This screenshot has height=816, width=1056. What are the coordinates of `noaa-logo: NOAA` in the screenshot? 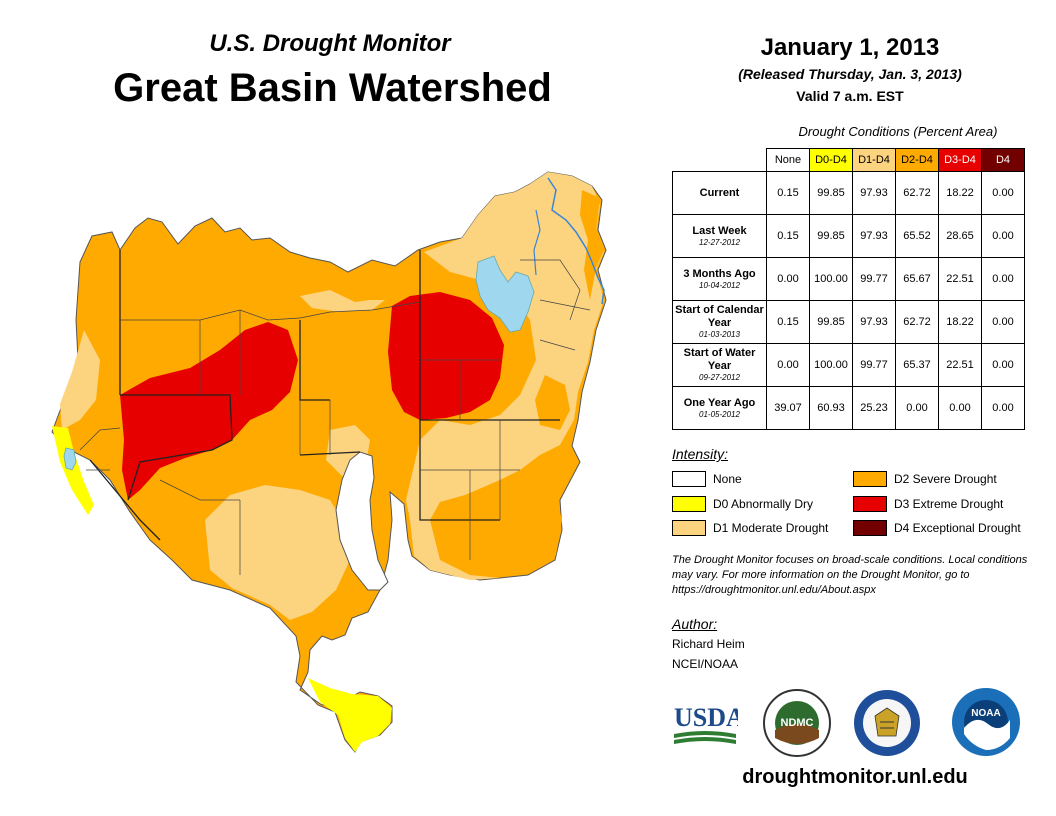 It's located at (986, 722).